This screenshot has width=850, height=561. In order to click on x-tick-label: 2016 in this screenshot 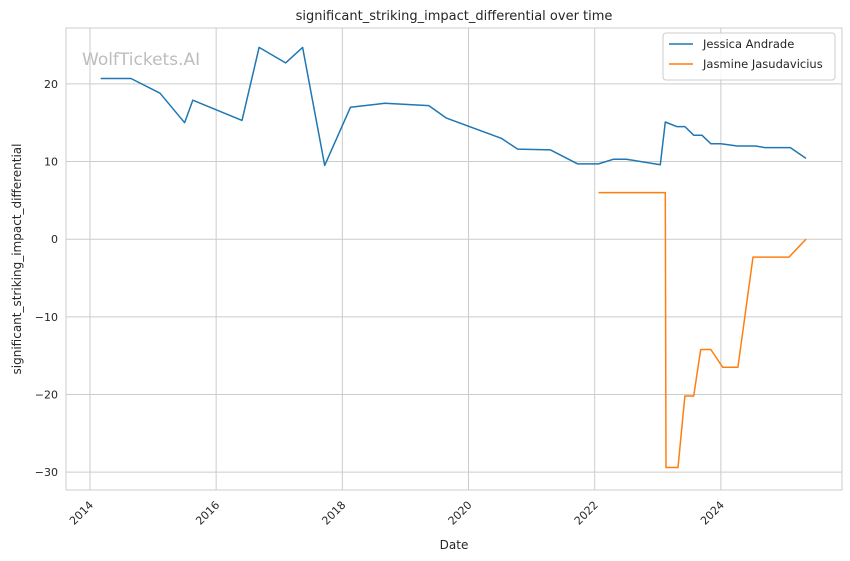, I will do `click(207, 513)`.